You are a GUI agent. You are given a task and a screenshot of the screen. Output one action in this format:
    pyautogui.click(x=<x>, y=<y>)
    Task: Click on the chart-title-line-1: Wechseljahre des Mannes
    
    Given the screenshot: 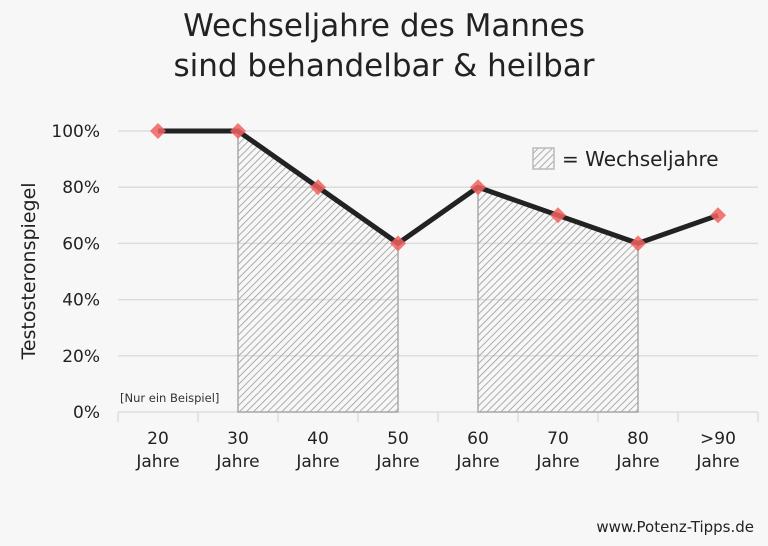 What is the action you would take?
    pyautogui.click(x=384, y=26)
    